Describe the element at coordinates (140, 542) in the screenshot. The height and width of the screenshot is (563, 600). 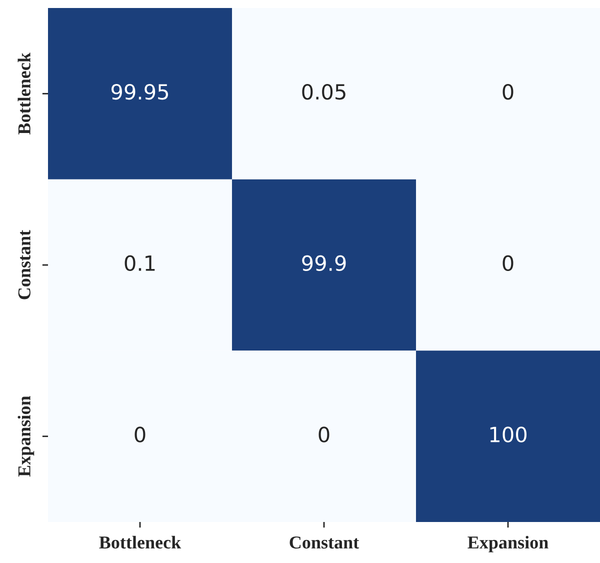
I see `x-tick-label: Bottleneck` at that location.